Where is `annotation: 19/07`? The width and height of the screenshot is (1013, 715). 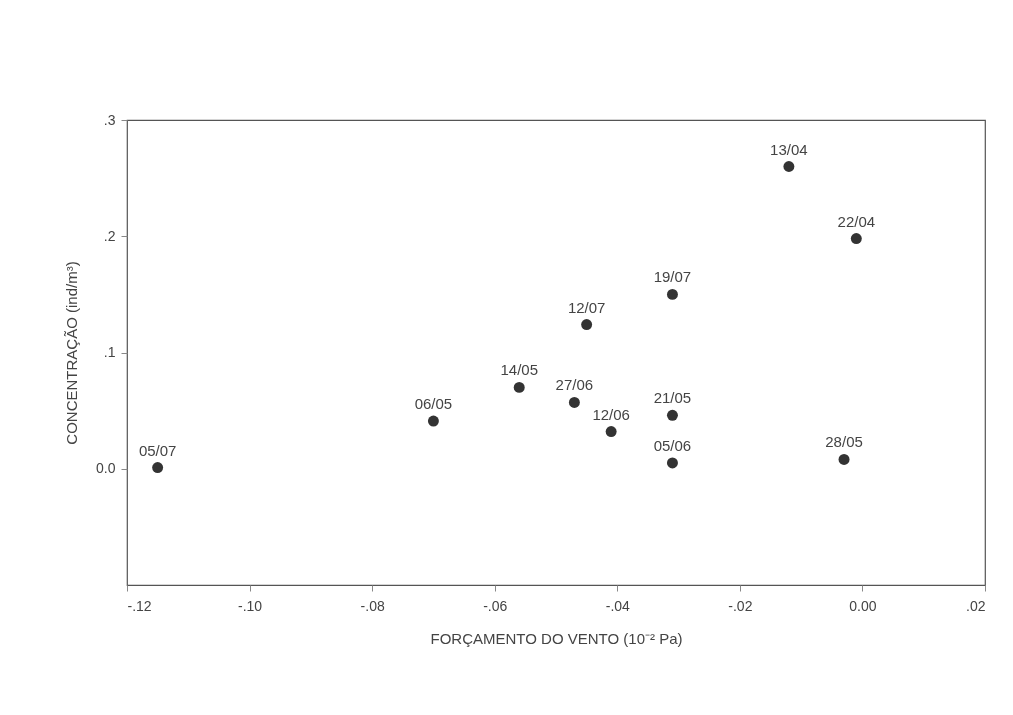 annotation: 19/07 is located at coordinates (672, 277).